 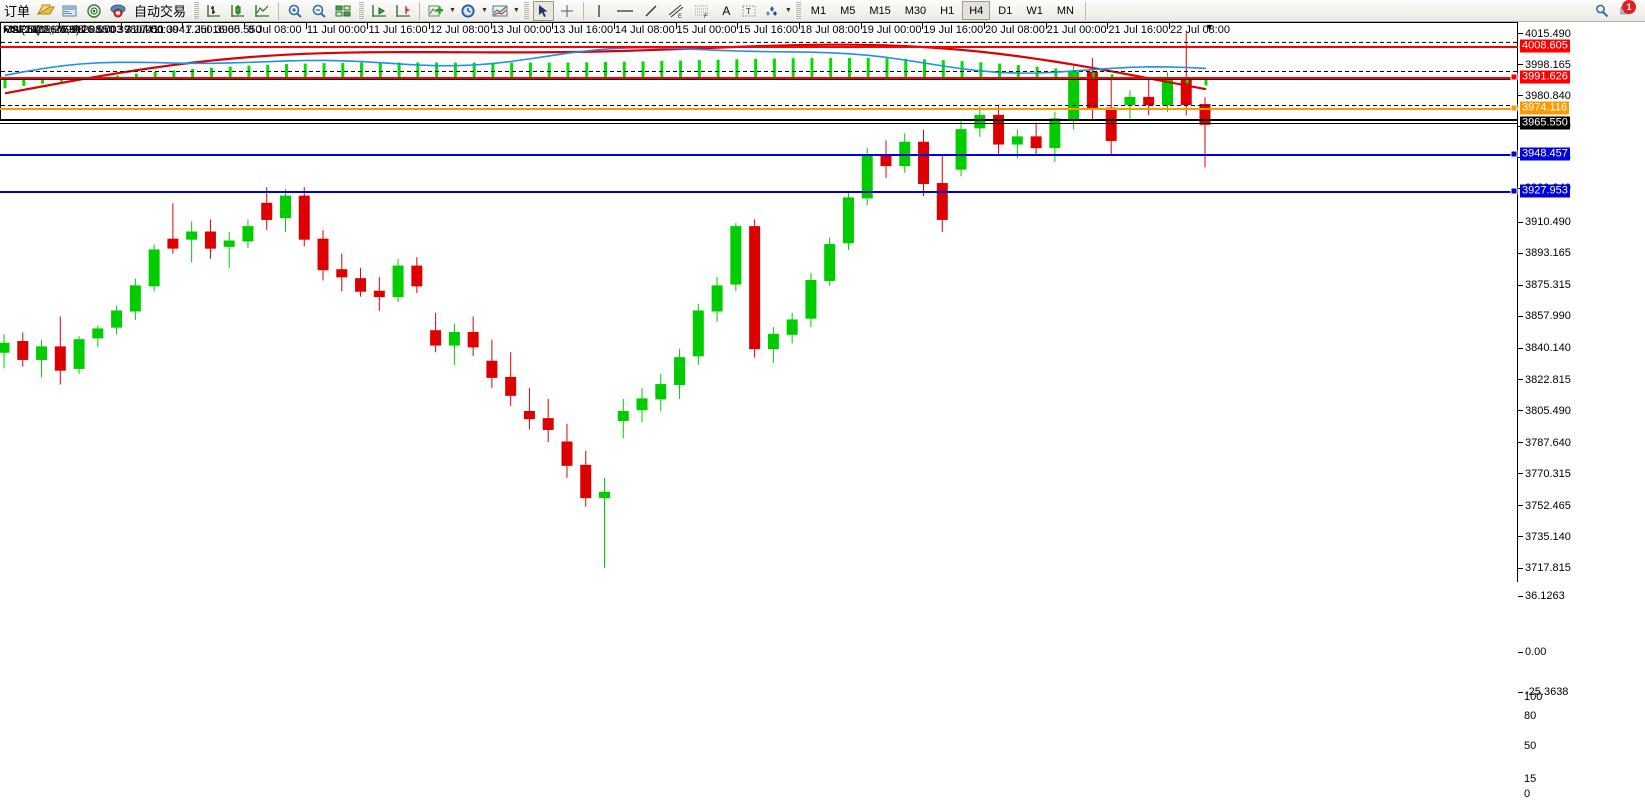 What do you see at coordinates (484, 10) in the screenshot?
I see `period-dropdown-caret: ▼` at bounding box center [484, 10].